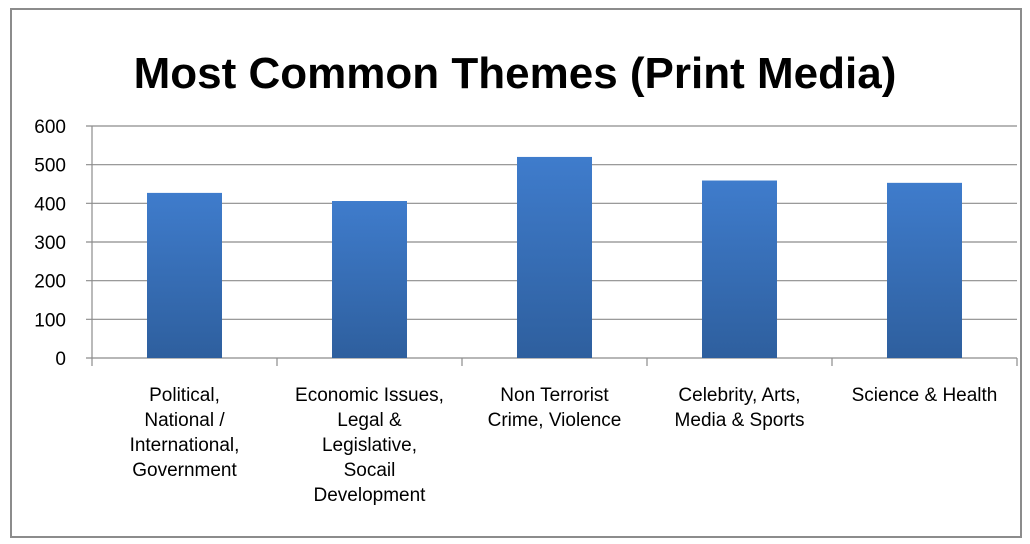  What do you see at coordinates (740, 408) in the screenshot?
I see `x-category-label: Celebrity, Arts, Media & Sports` at bounding box center [740, 408].